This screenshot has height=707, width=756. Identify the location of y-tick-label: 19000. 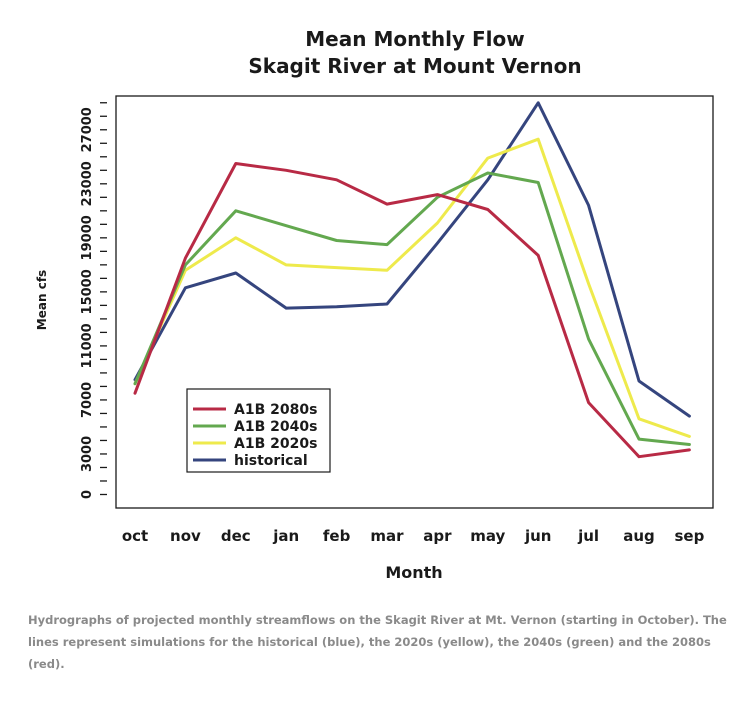
(87, 237).